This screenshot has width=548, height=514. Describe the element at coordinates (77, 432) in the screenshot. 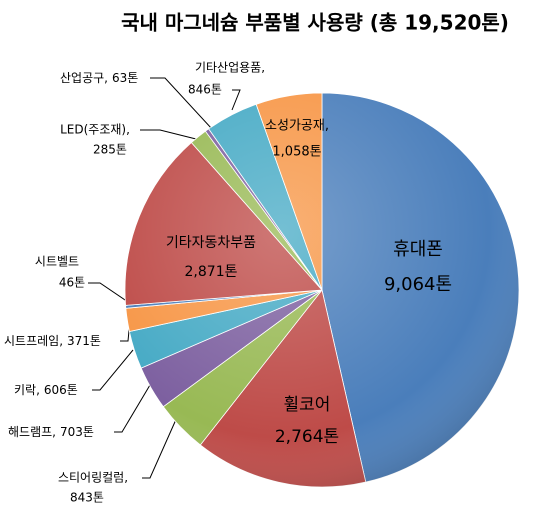

I see `value-label: 703톤` at that location.